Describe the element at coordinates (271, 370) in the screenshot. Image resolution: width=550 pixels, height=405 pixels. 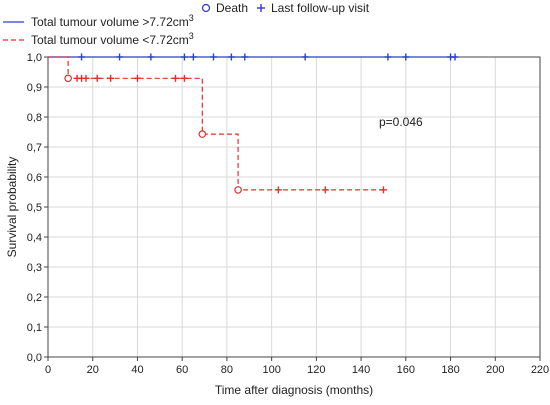
I see `x-tick-label: 100` at that location.